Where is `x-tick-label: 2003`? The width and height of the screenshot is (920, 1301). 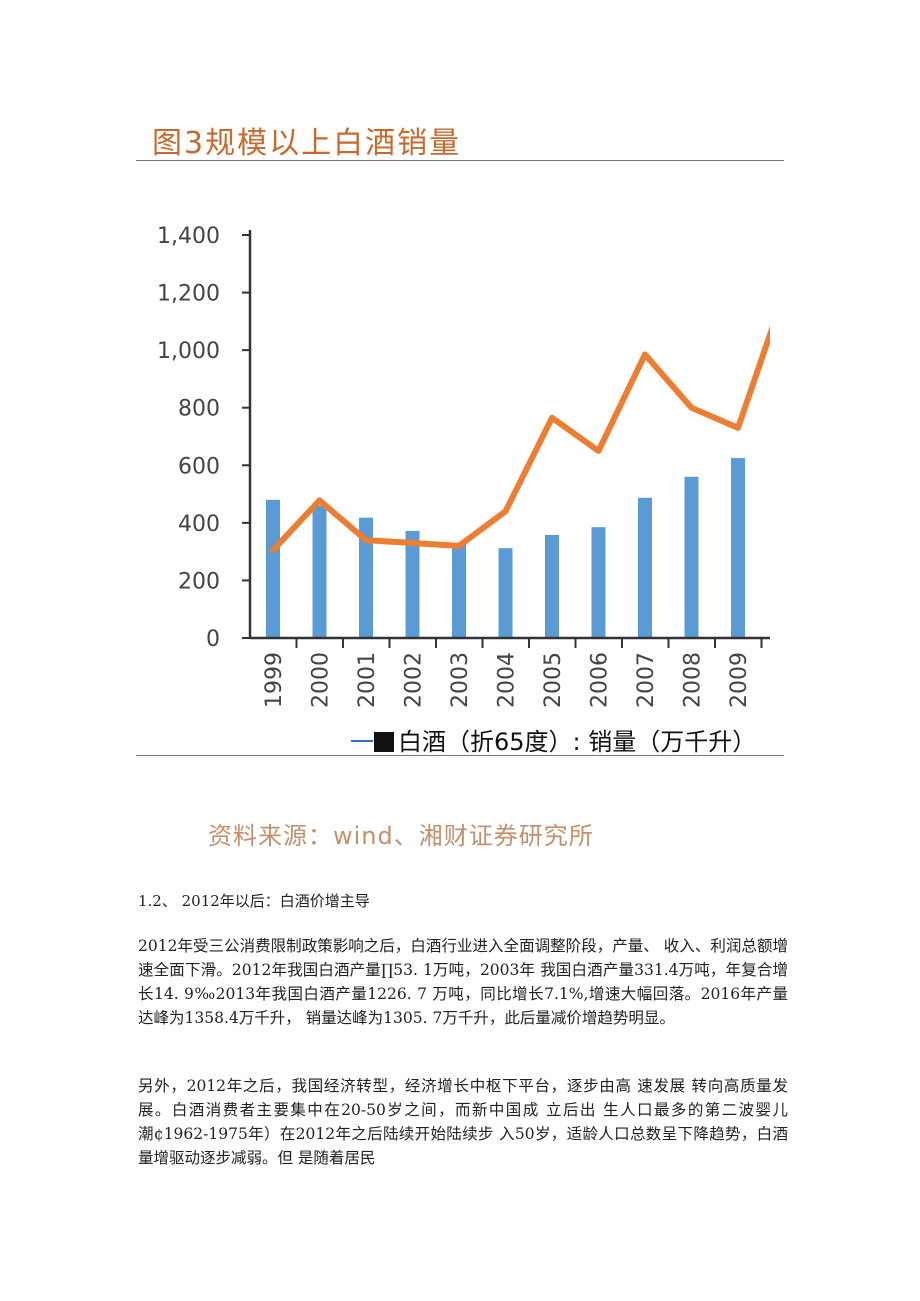
x-tick-label: 2003 is located at coordinates (460, 680).